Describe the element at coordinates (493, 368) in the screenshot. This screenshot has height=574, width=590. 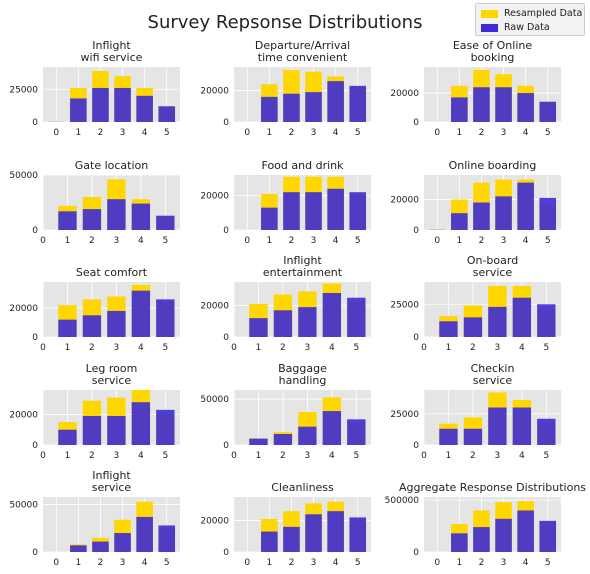
I see `subplot-title: Checkin` at that location.